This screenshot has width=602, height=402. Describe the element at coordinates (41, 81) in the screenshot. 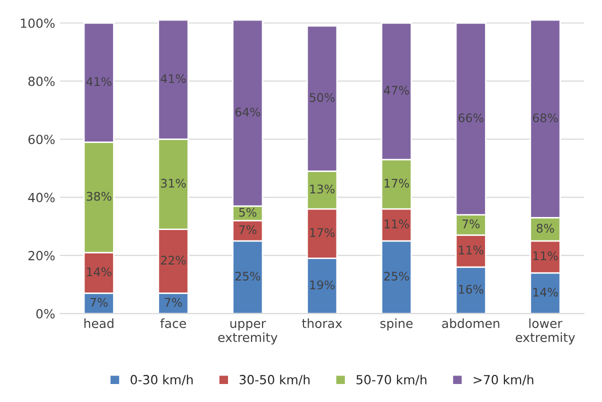

I see `y-tick-label: 80%` at that location.